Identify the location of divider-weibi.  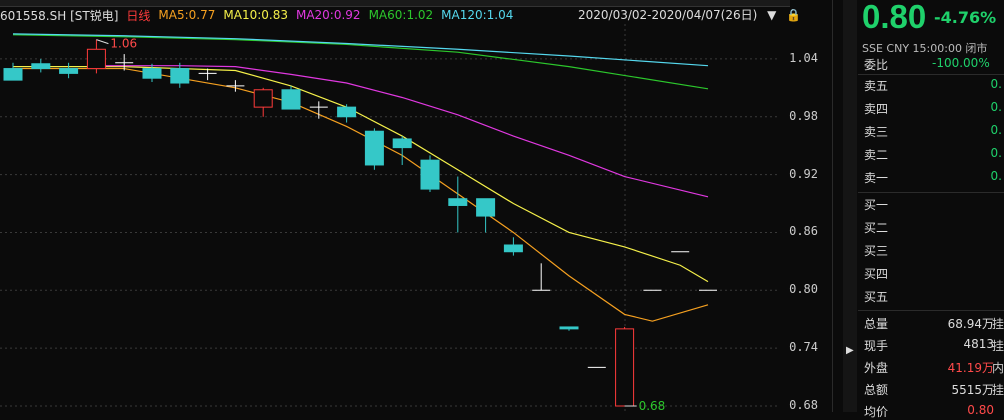
(931, 74).